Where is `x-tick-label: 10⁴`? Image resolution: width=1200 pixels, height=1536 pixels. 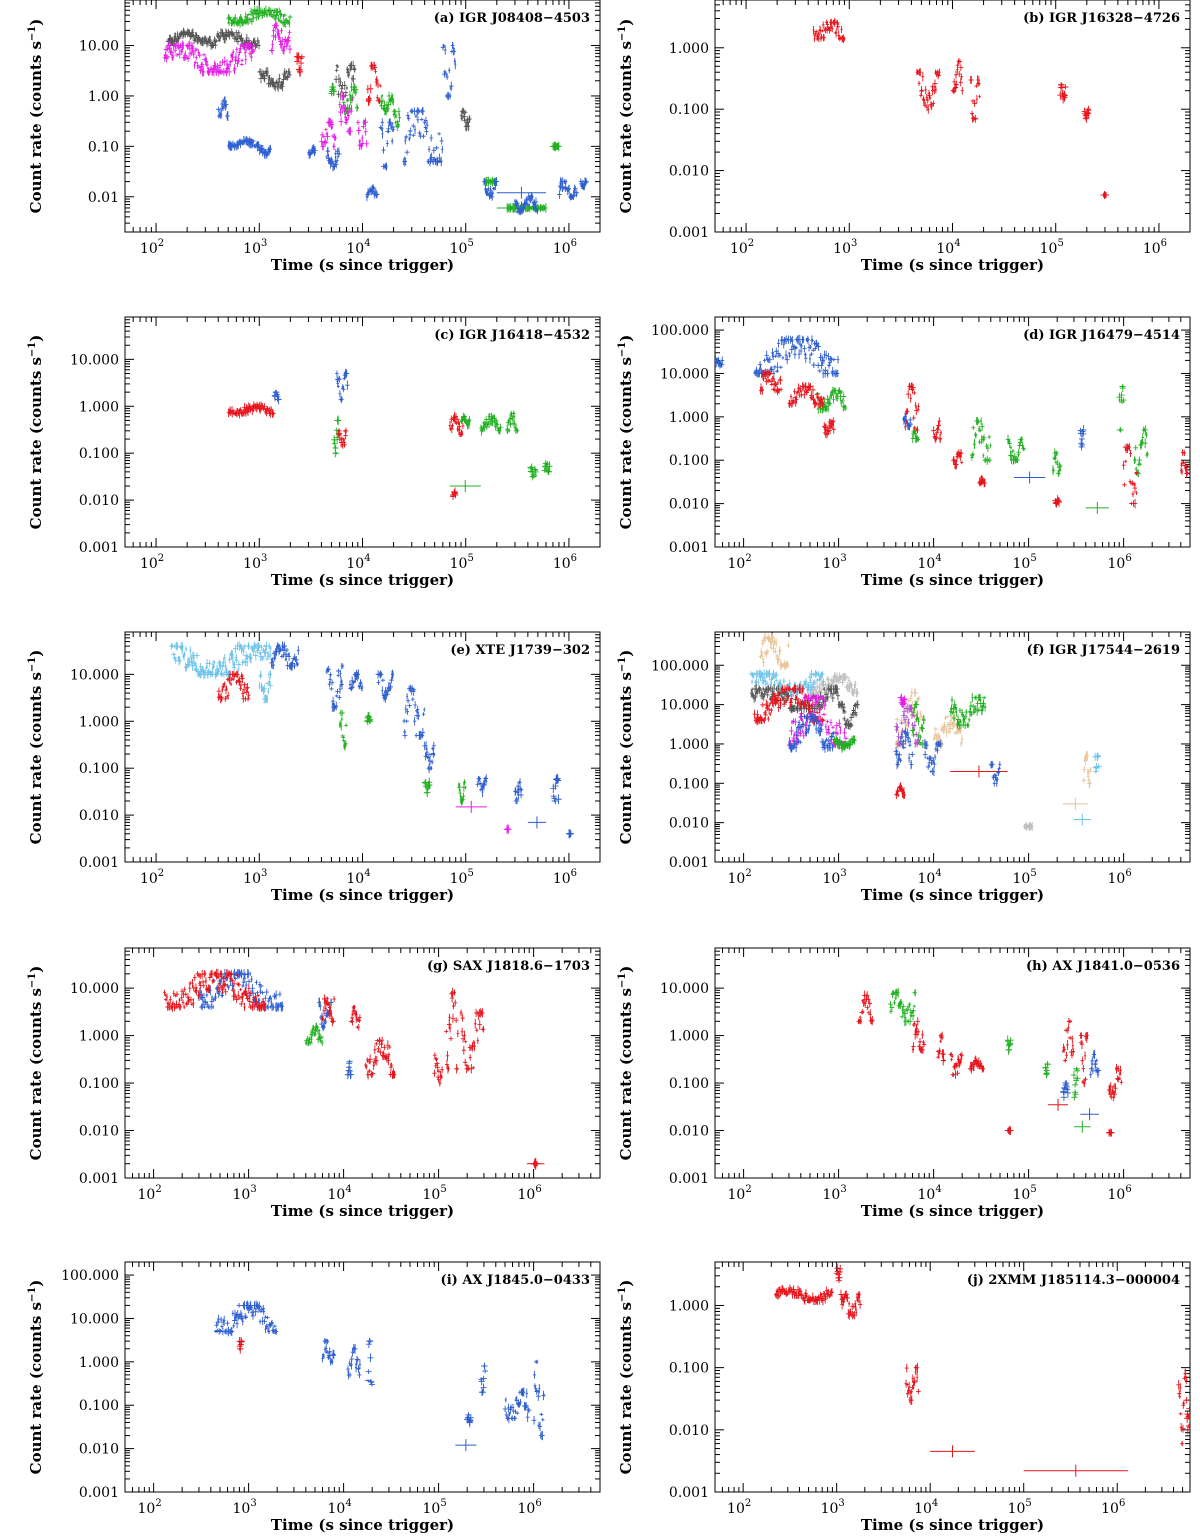
x-tick-label: 10⁴ is located at coordinates (339, 1507).